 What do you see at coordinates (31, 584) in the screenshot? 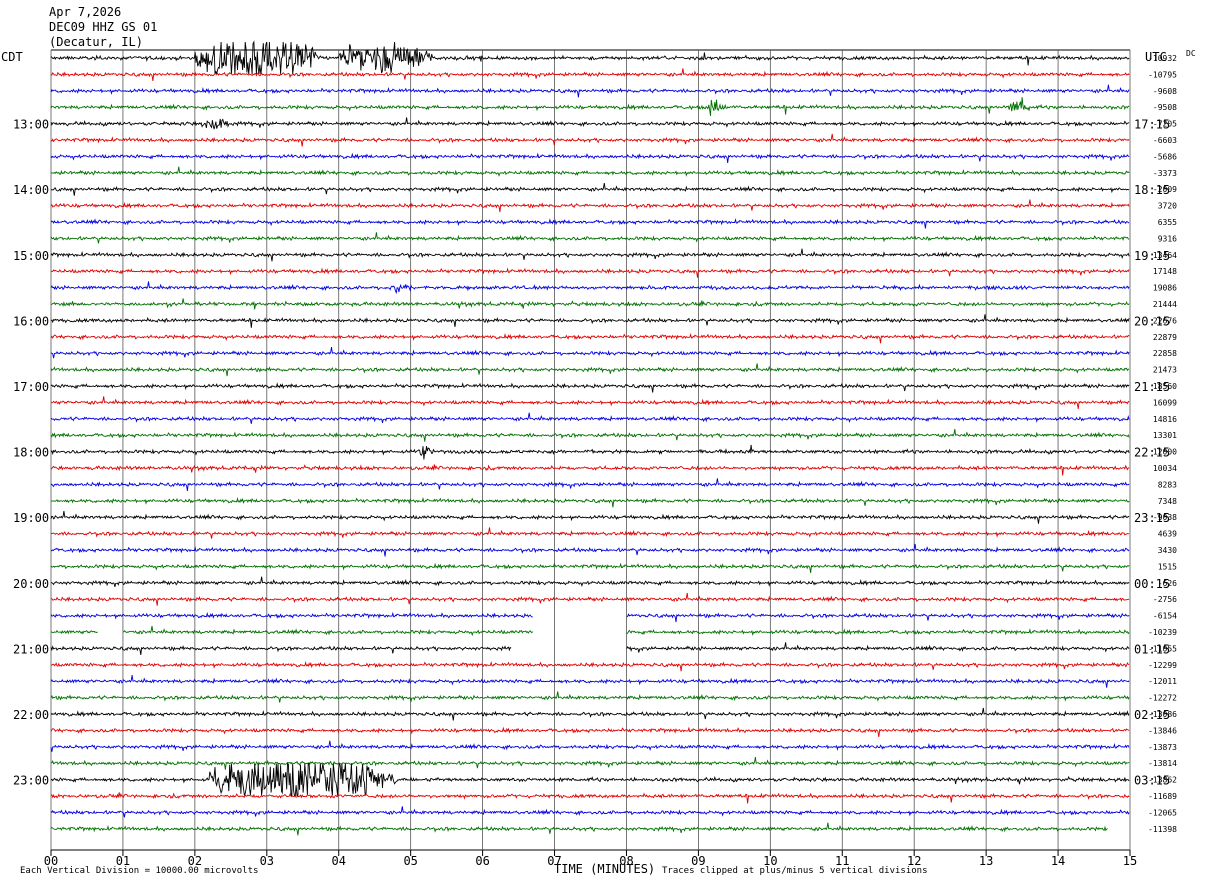
I see `left-hour-label: 20:00` at bounding box center [31, 584].